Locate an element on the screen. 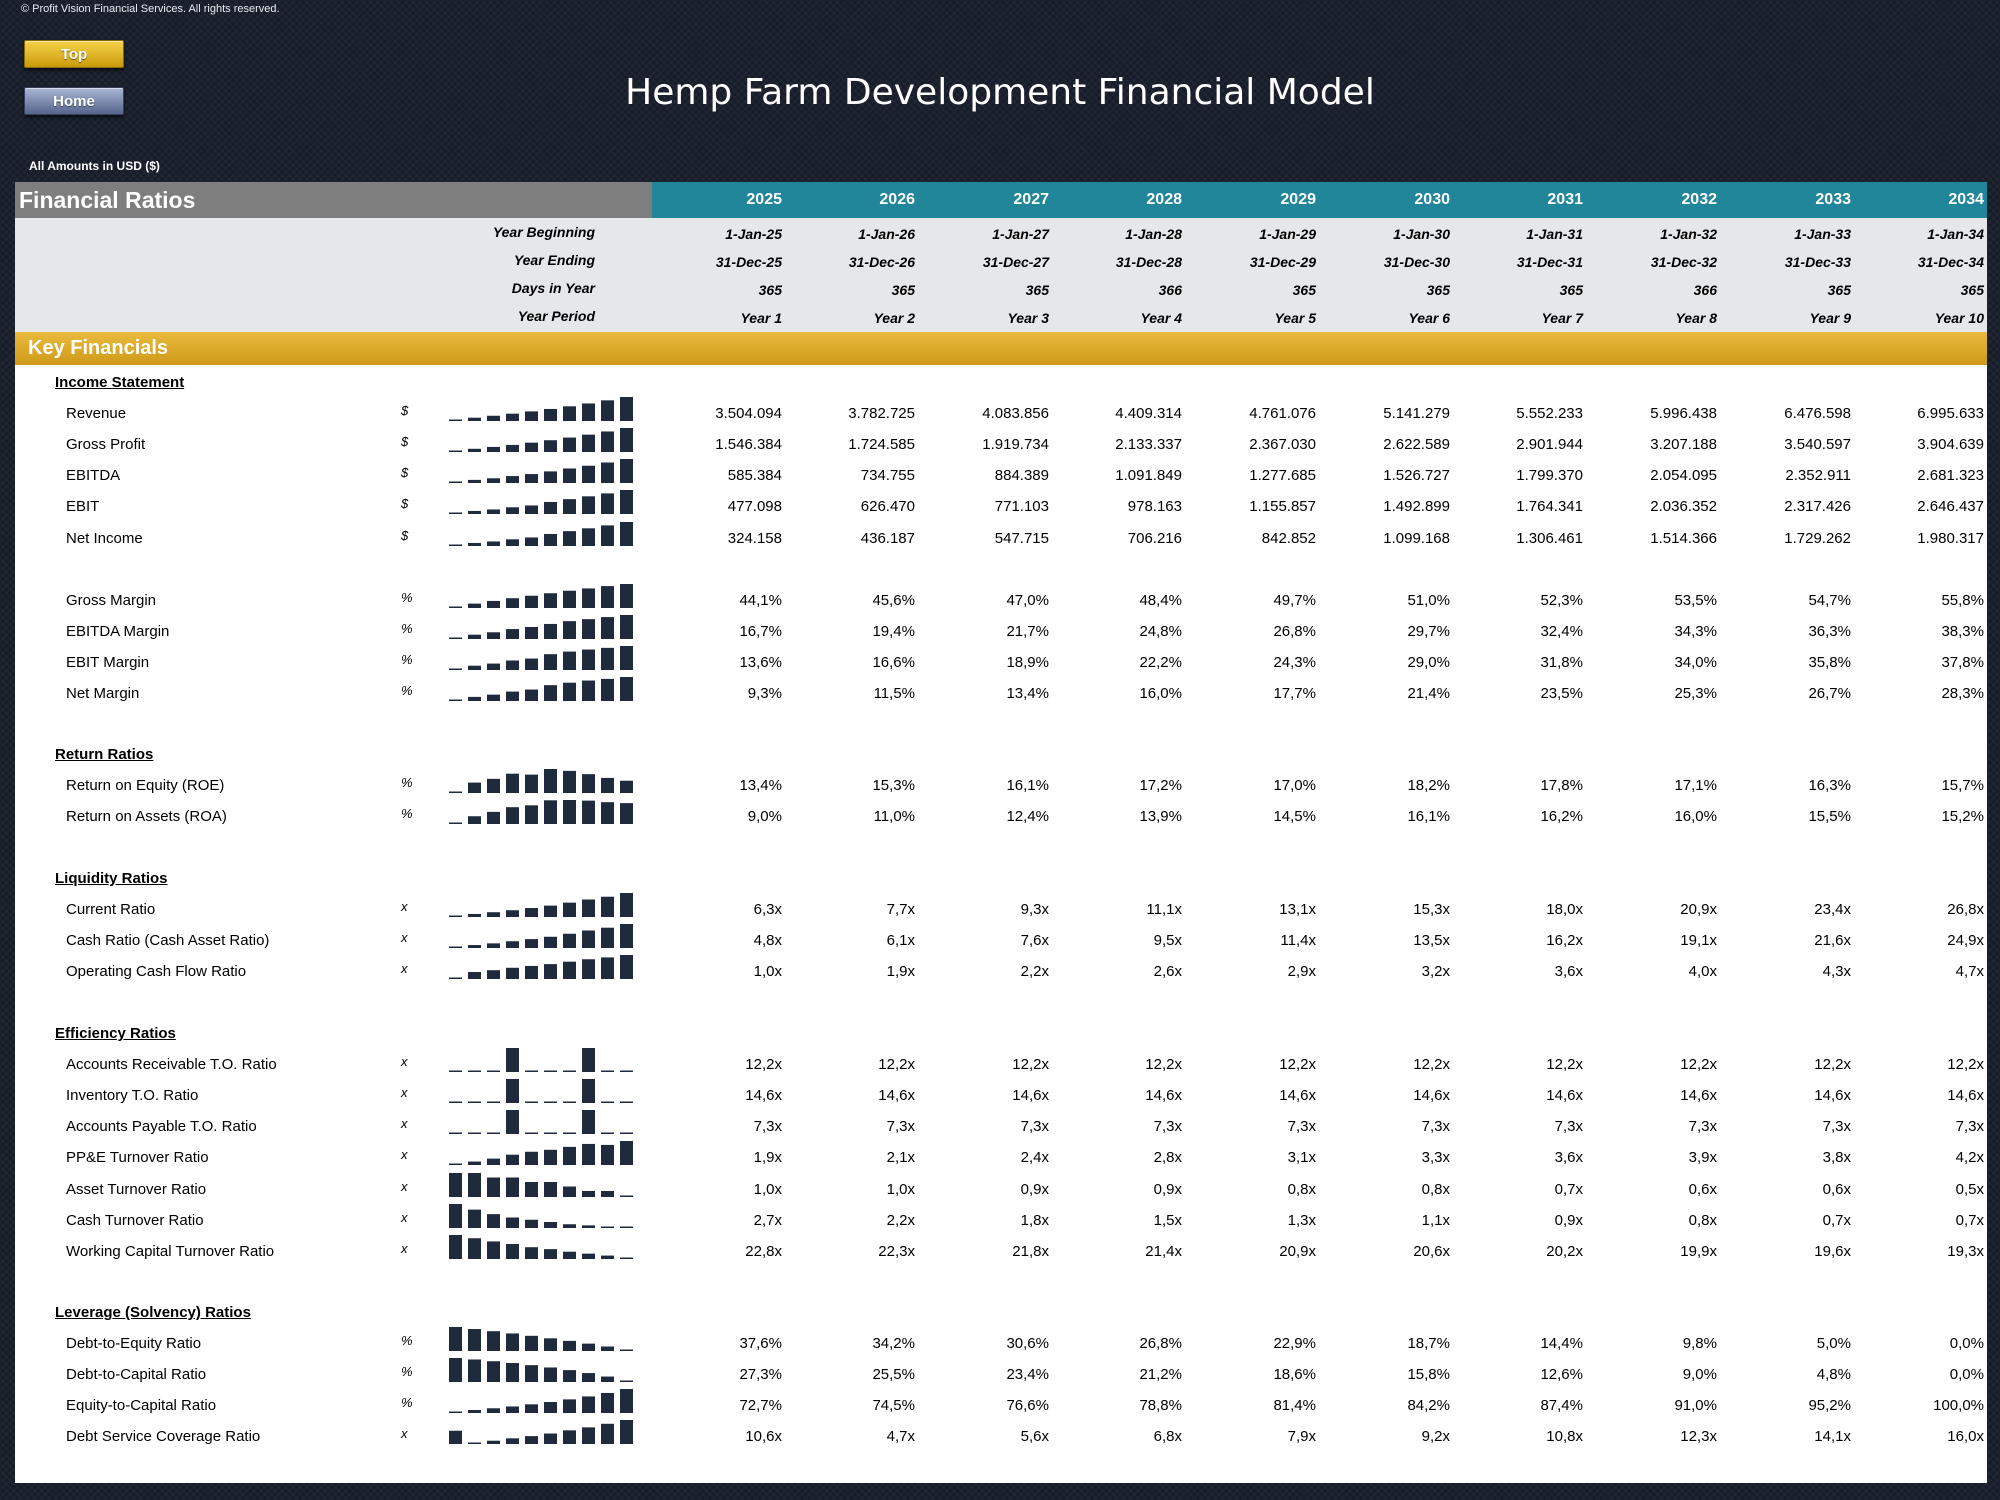 This screenshot has width=2000, height=1500. period-cell: Year 3 is located at coordinates (1028, 318).